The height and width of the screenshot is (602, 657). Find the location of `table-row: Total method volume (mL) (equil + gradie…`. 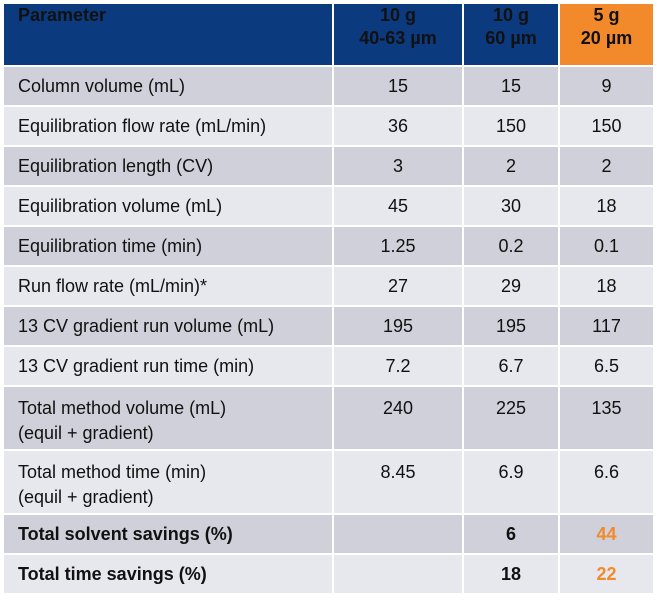

table-row: Total method volume (mL) (equil + gradie… is located at coordinates (328, 418).